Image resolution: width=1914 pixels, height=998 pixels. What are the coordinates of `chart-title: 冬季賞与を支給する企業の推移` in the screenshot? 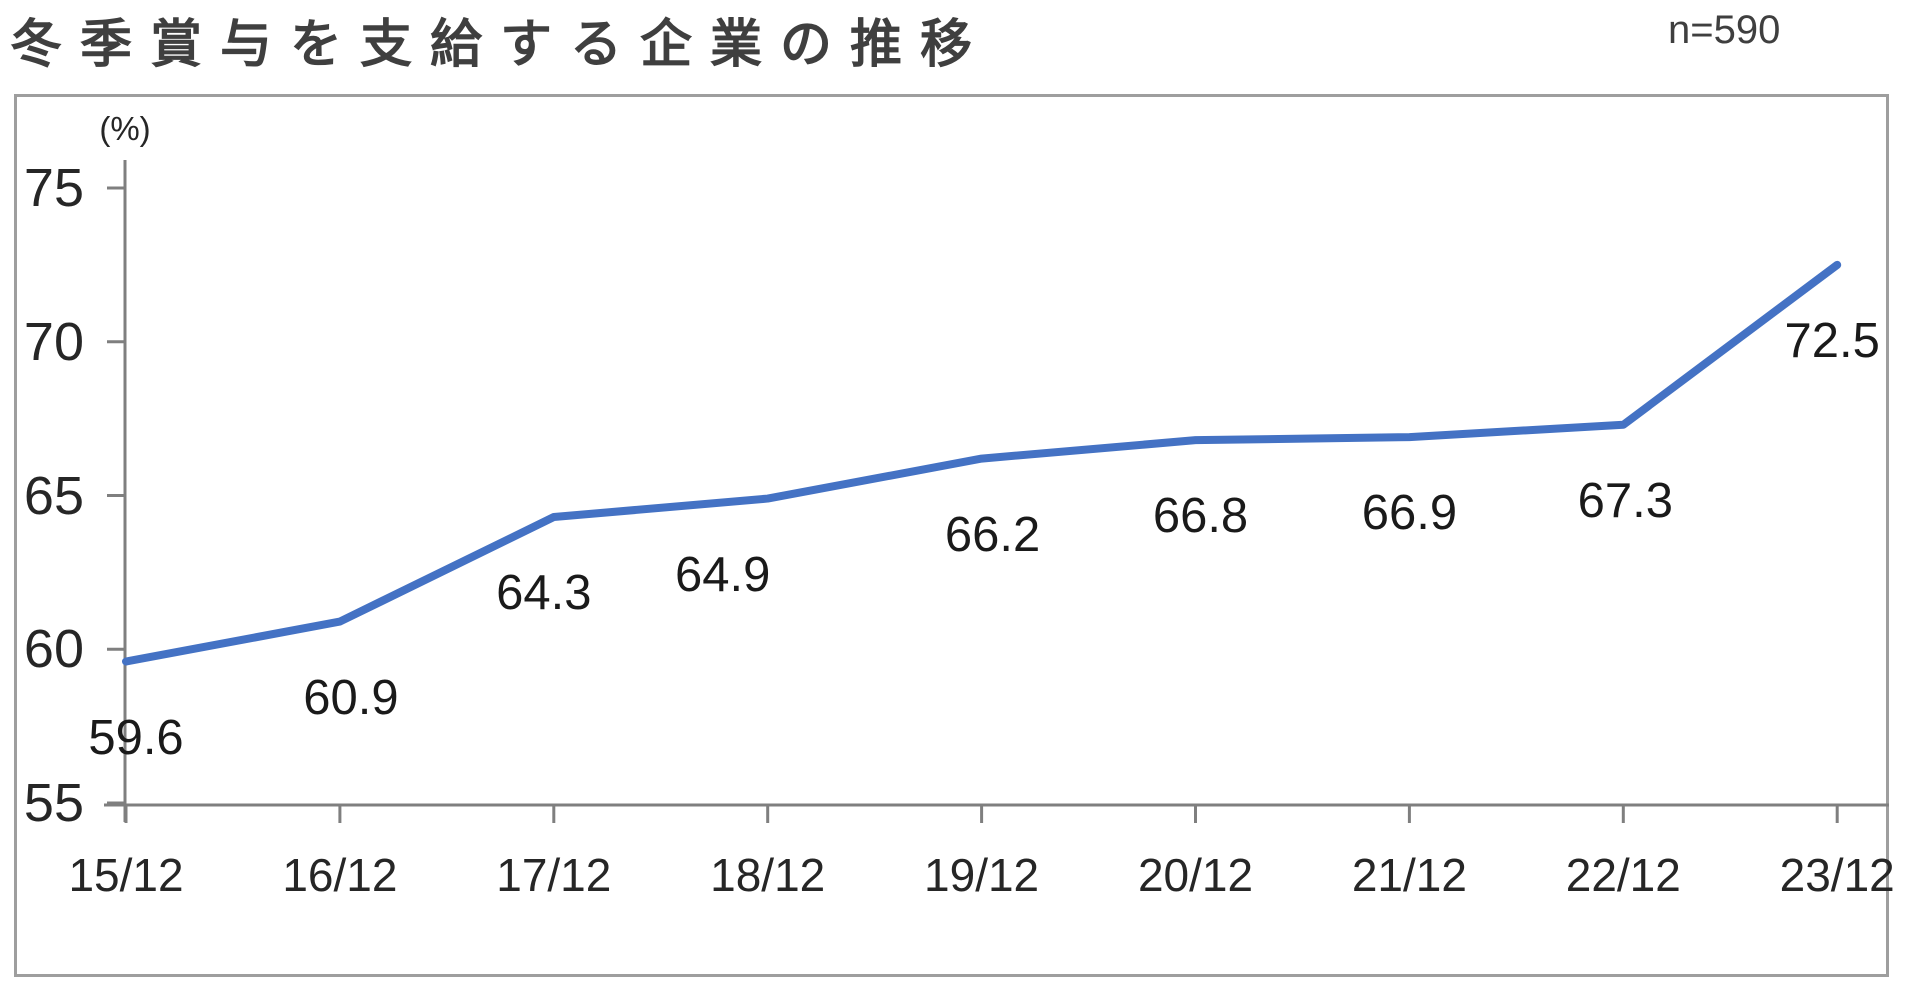 It's located at (500, 45).